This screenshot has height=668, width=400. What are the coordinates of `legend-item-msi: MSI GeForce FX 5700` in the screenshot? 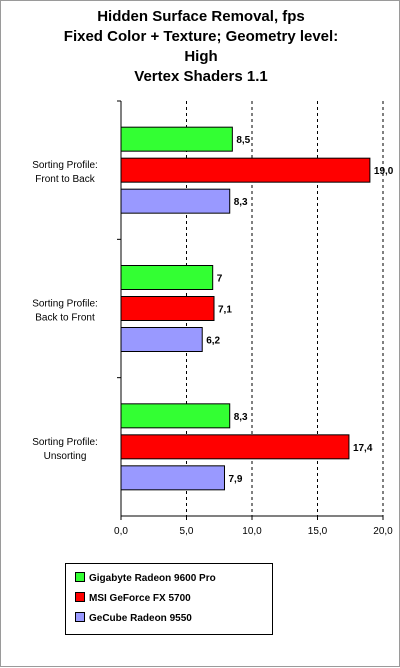 It's located at (133, 599).